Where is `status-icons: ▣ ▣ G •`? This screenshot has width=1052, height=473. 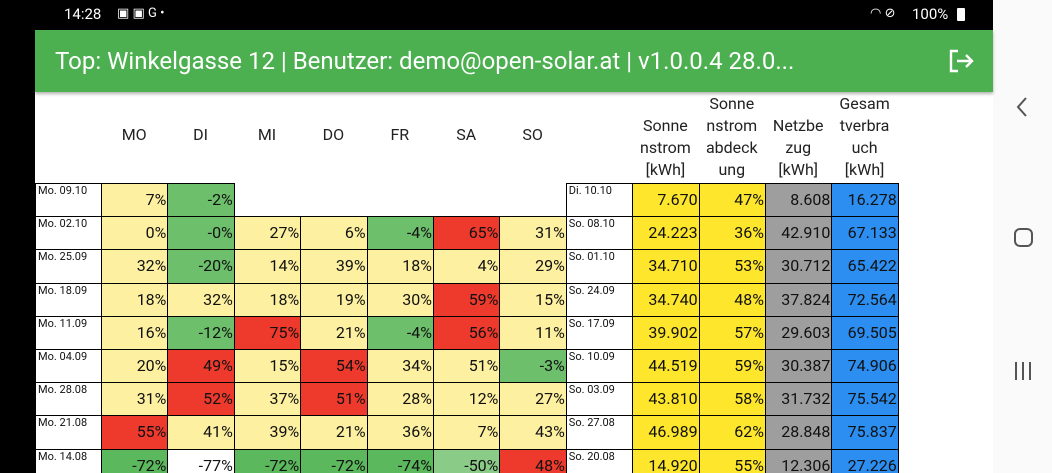
status-icons: ▣ ▣ G • is located at coordinates (141, 13).